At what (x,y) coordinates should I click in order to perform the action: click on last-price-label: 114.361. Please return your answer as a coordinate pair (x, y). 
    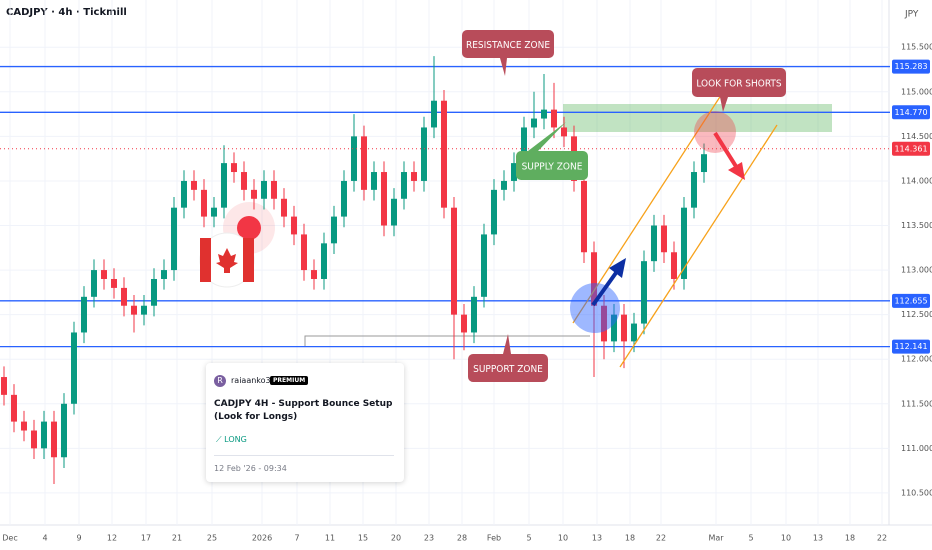
    Looking at the image, I should click on (910, 148).